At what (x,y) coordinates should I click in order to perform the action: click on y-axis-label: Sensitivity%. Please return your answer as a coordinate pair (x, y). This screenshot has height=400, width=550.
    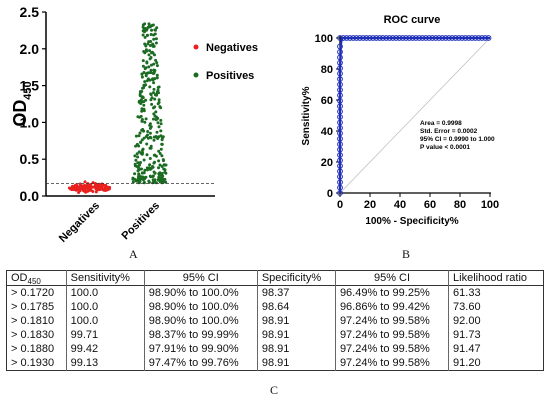
    Looking at the image, I should click on (306, 115).